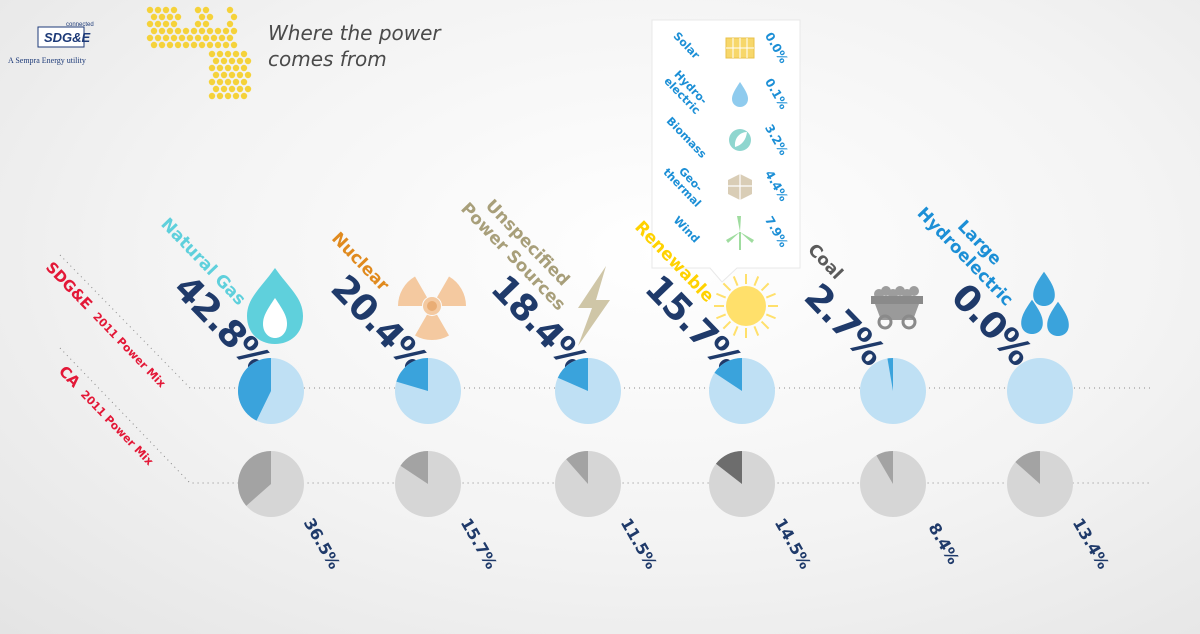 The height and width of the screenshot is (634, 1200). Describe the element at coordinates (740, 233) in the screenshot. I see `wind-turbine-icon` at that location.